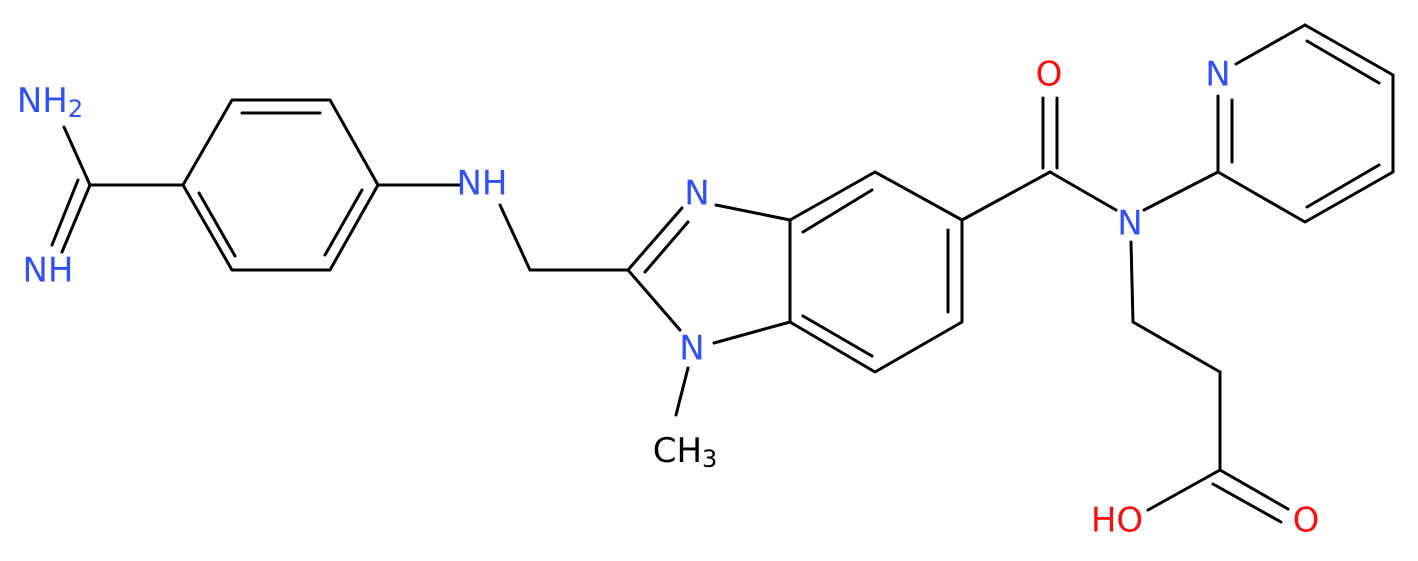 The image size is (1418, 561). What do you see at coordinates (50, 102) in the screenshot?
I see `atom-label: NH2` at bounding box center [50, 102].